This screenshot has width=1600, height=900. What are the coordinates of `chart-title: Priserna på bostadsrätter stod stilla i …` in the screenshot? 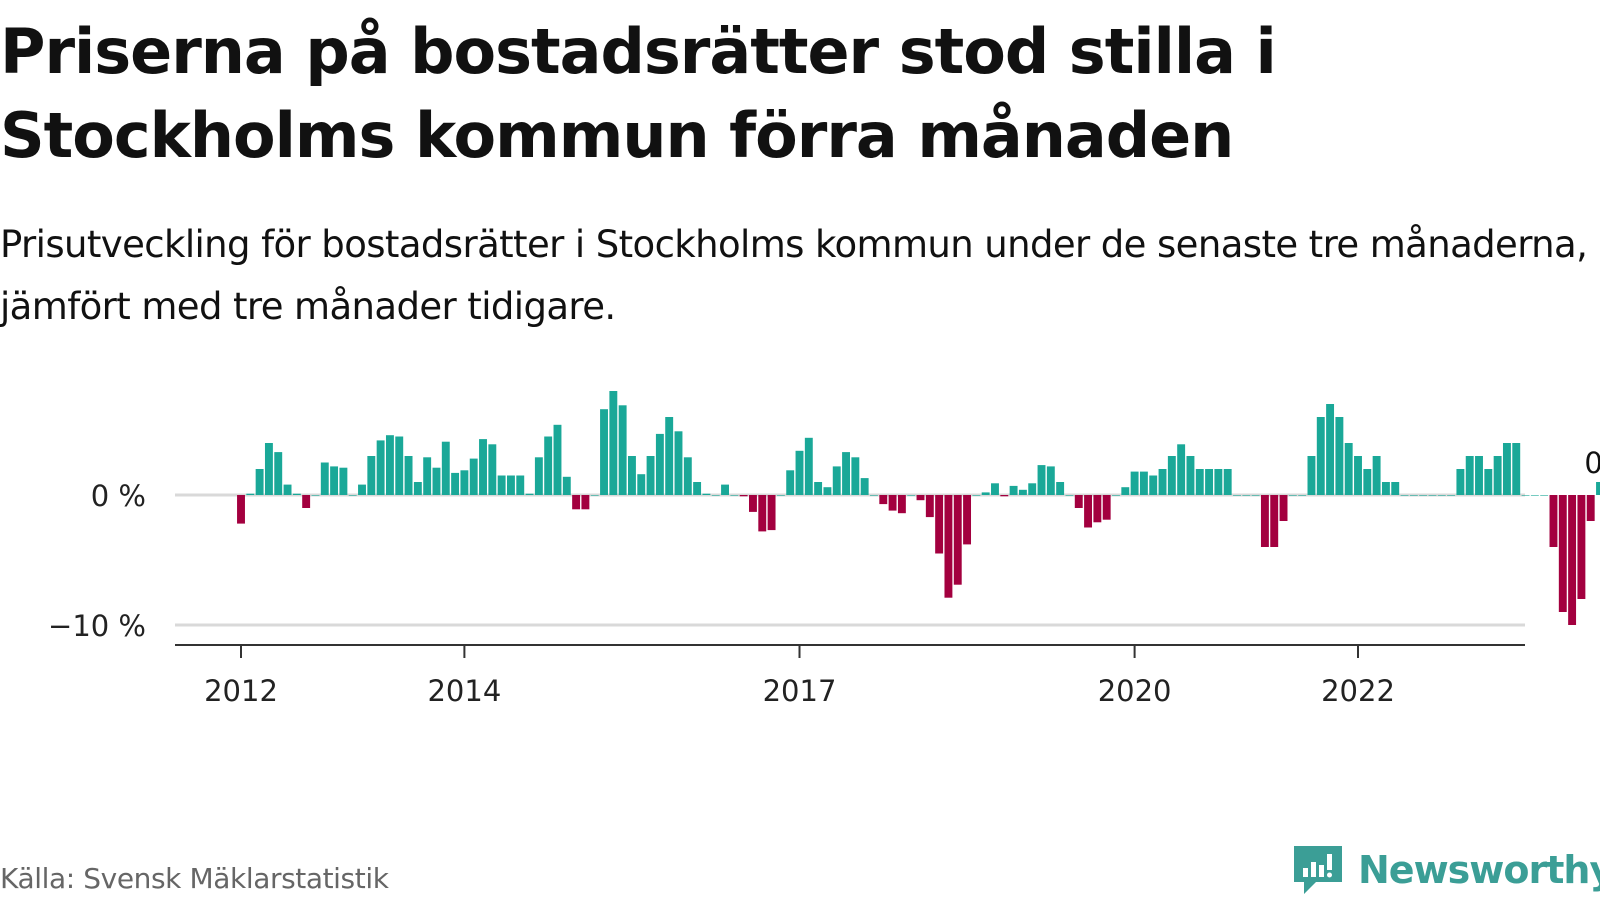 It's located at (638, 93).